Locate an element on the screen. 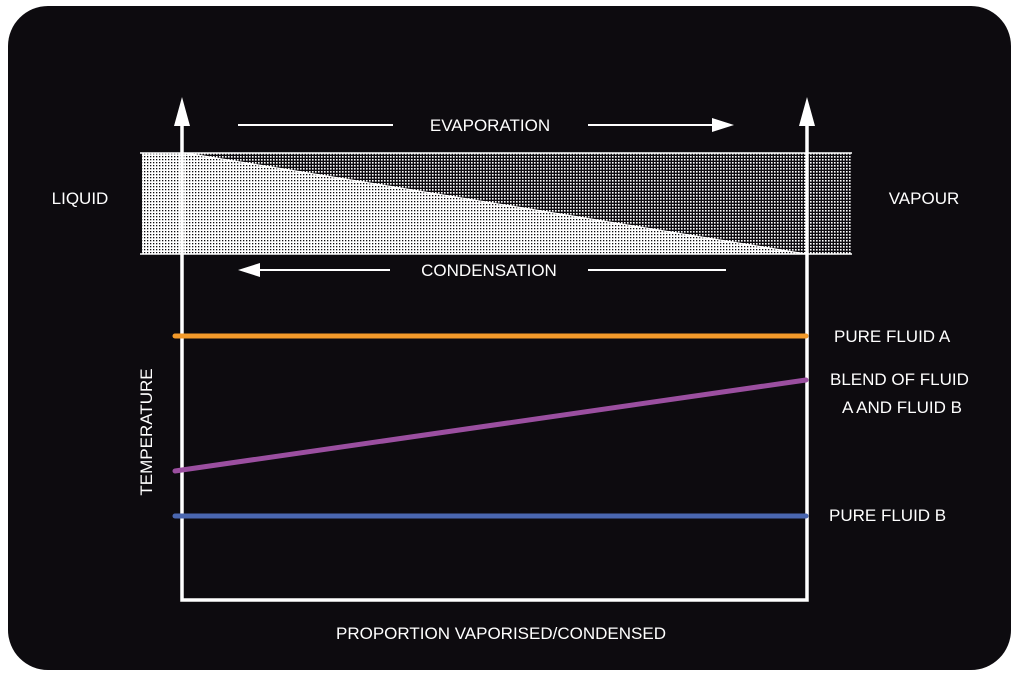  evaporation-label: EVAPORATION is located at coordinates (490, 125).